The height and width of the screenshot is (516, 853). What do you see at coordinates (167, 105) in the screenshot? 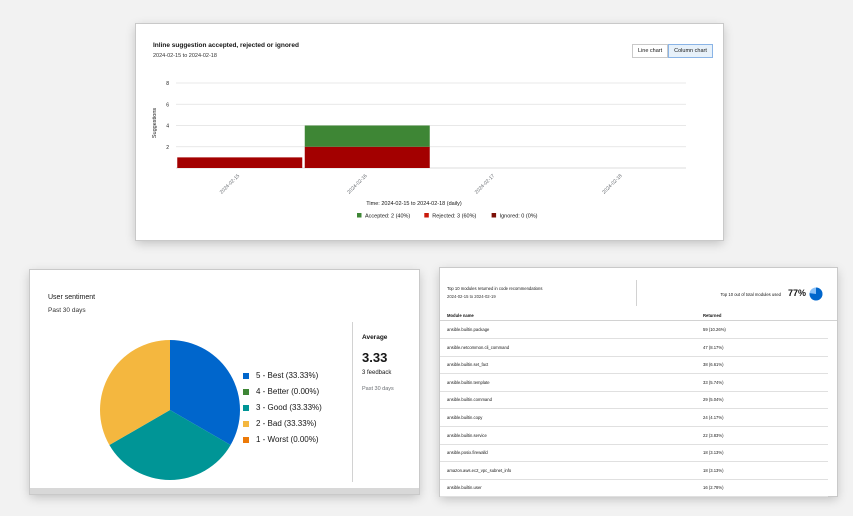
I see `y-tick-label: 6` at bounding box center [167, 105].